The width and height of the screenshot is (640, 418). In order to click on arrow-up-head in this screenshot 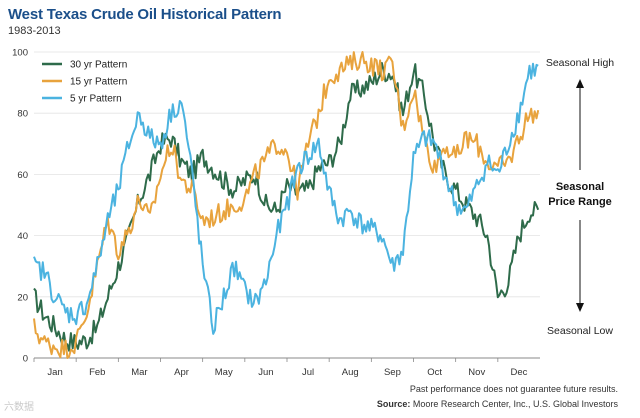, I will do `click(580, 83)`.